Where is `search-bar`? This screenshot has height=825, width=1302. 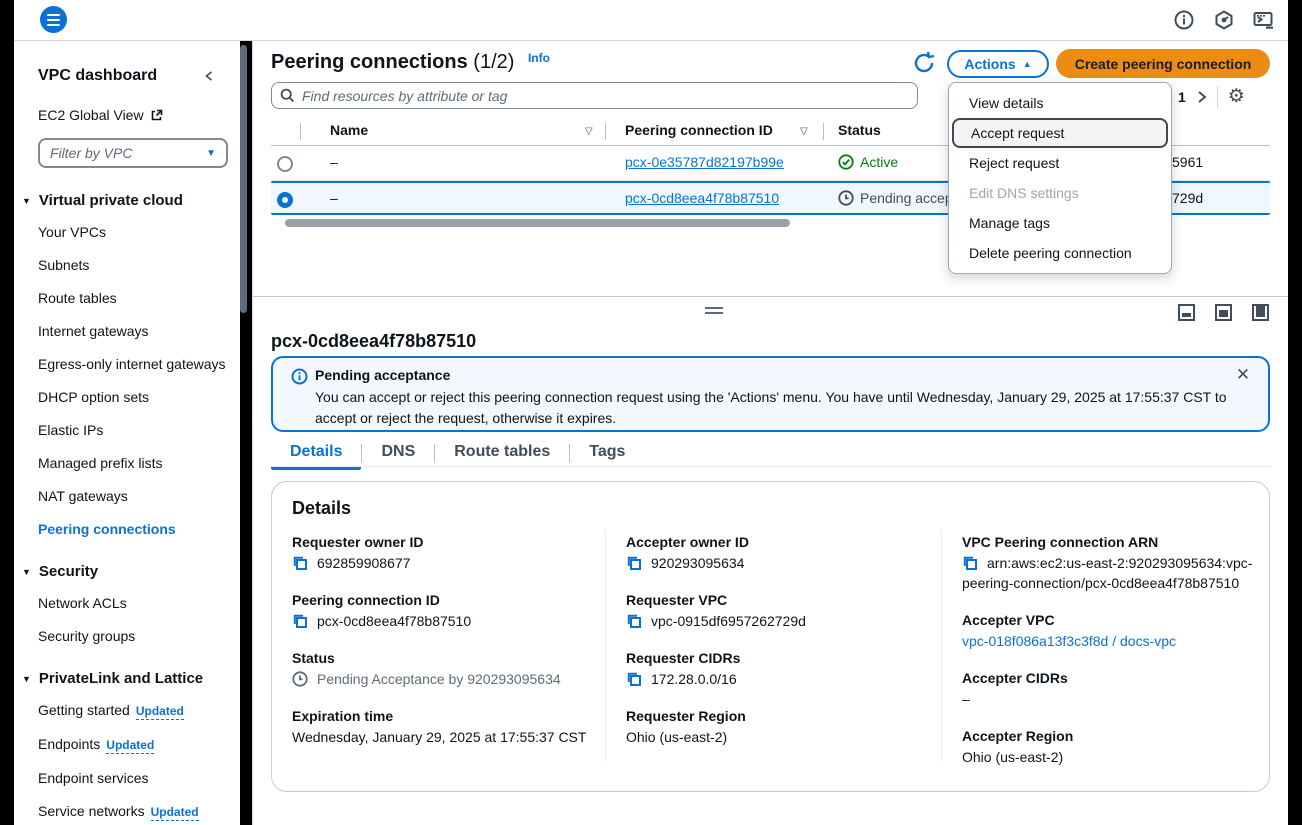 search-bar is located at coordinates (594, 95).